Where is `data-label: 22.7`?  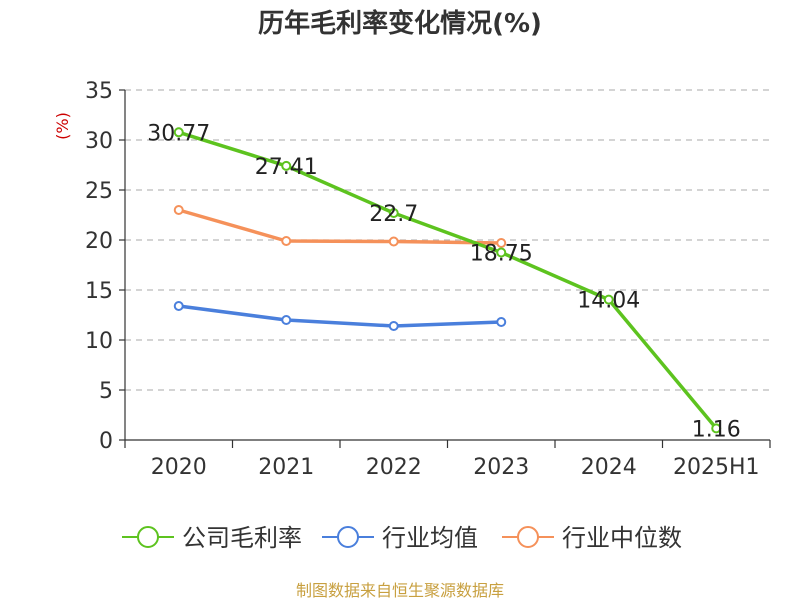
data-label: 22.7 is located at coordinates (393, 214).